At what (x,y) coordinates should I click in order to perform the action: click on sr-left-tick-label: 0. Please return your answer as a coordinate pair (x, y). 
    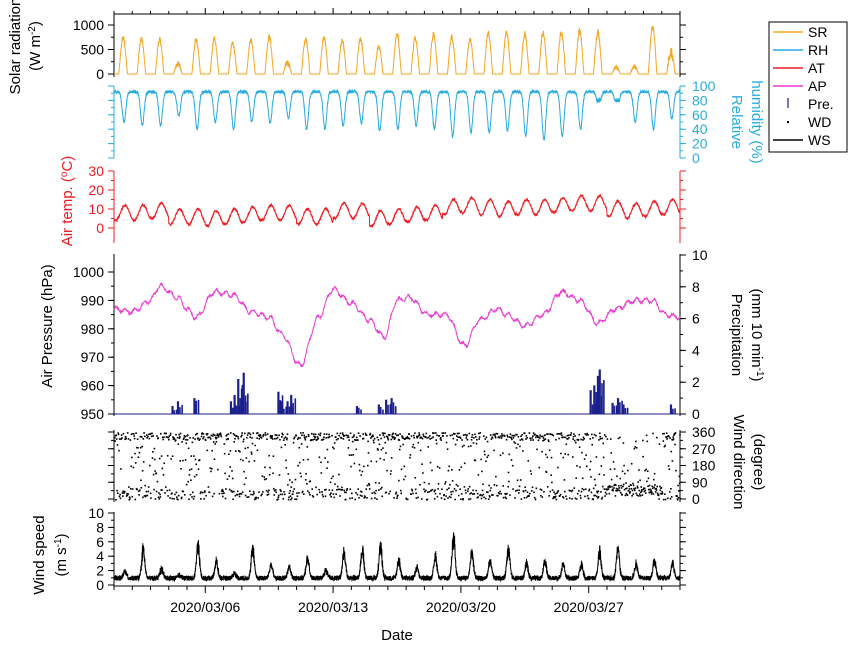
    Looking at the image, I should click on (100, 74).